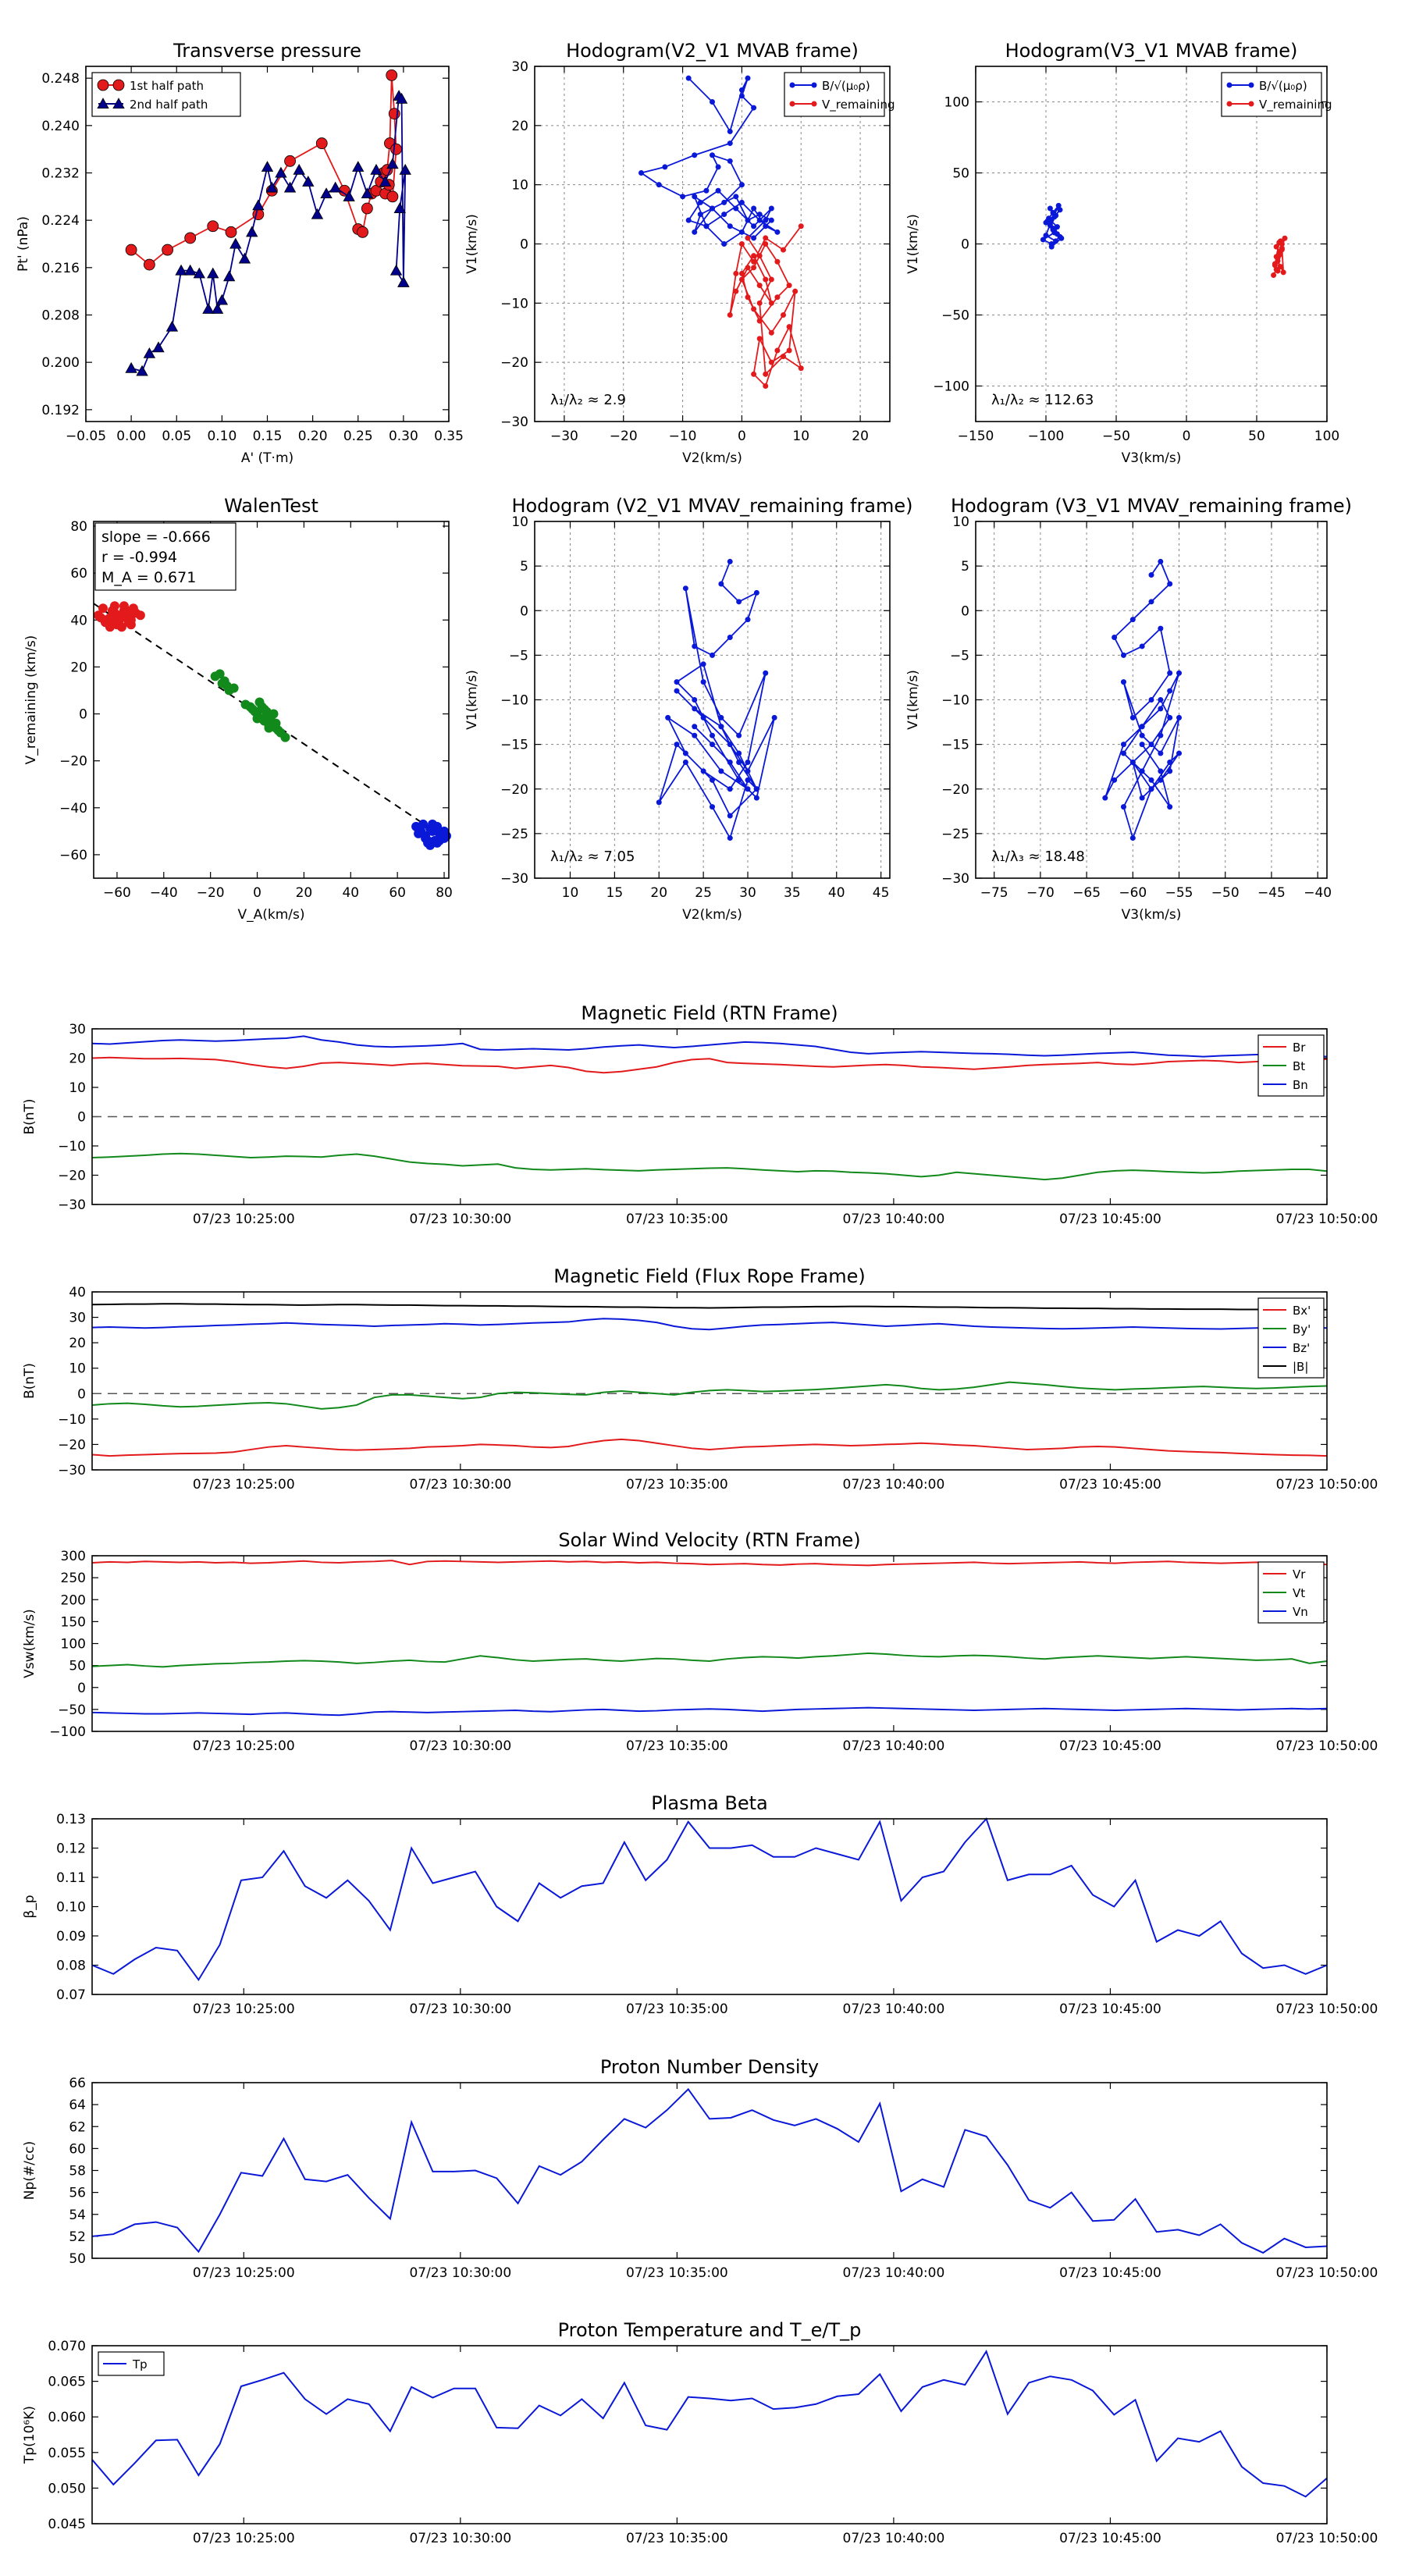 This screenshot has width=1405, height=2576. What do you see at coordinates (683, 436) in the screenshot?
I see `x-tick-label: −10` at bounding box center [683, 436].